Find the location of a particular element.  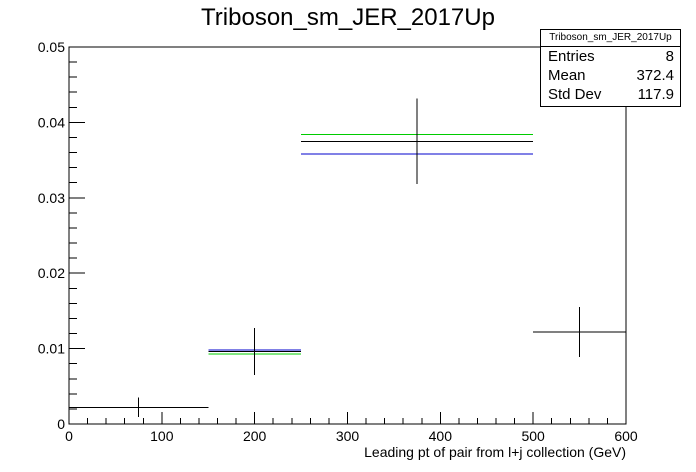

x-tick-label: 0 is located at coordinates (69, 436).